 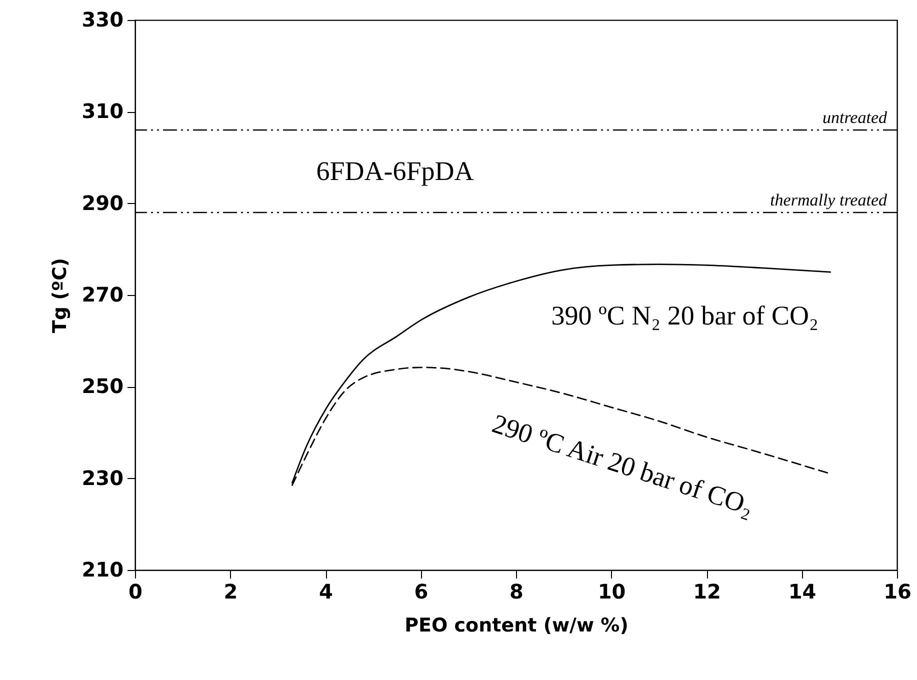 What do you see at coordinates (516, 625) in the screenshot?
I see `x-axis-title: PEO content (w/w %)` at bounding box center [516, 625].